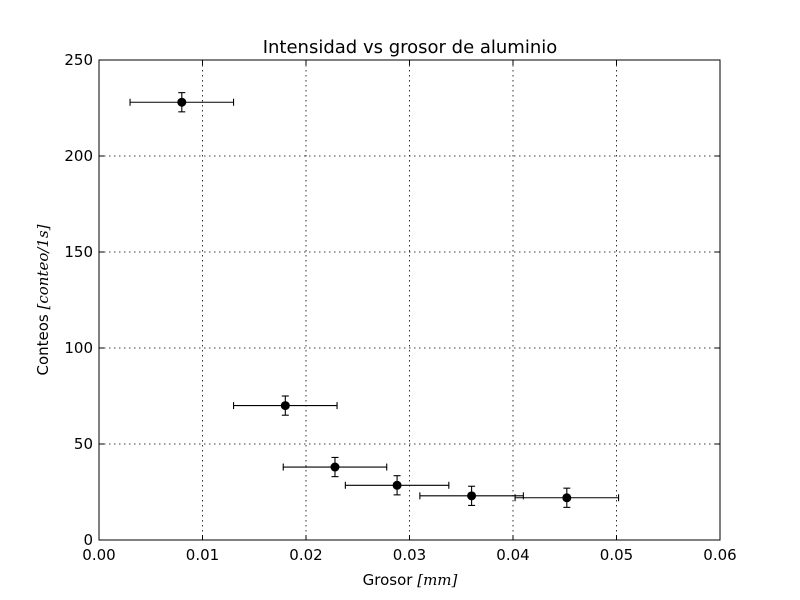  I want to click on y-tick-label: 100, so click(78, 348).